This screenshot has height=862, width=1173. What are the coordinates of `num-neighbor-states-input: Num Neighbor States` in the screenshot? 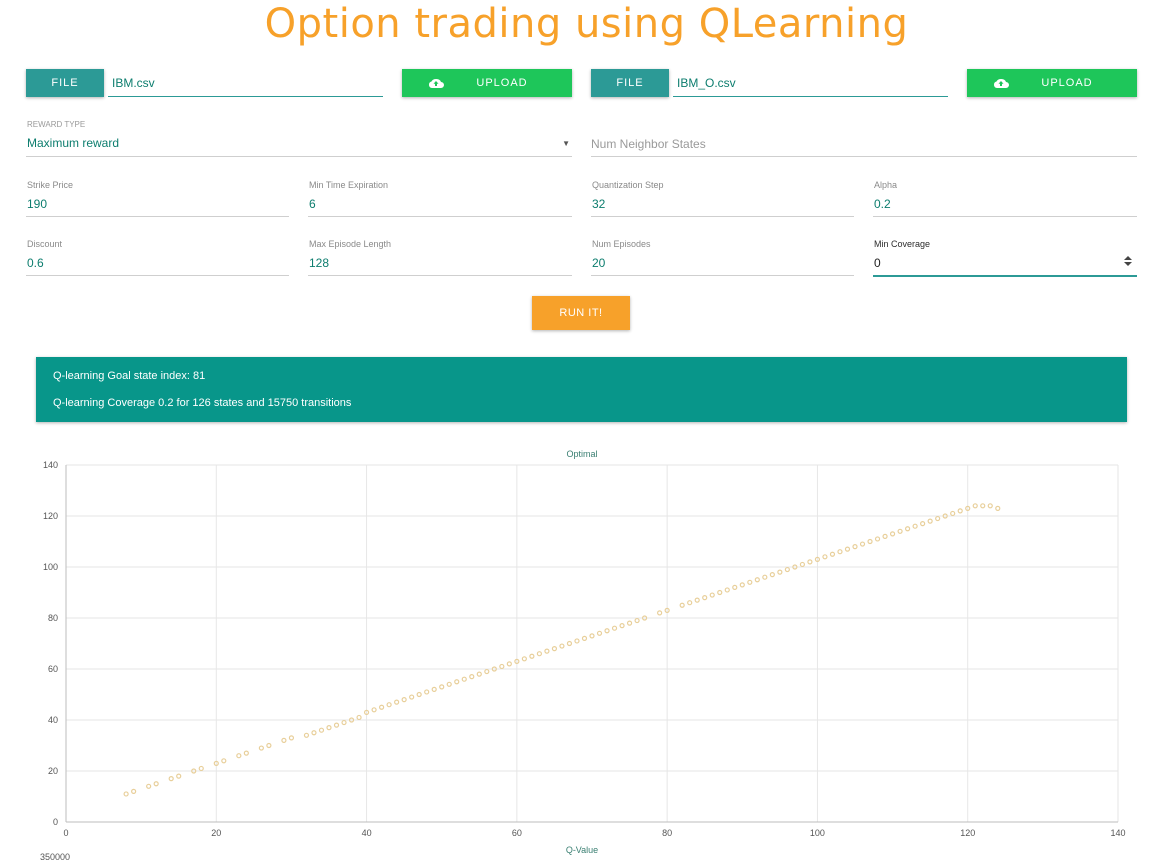 It's located at (864, 138).